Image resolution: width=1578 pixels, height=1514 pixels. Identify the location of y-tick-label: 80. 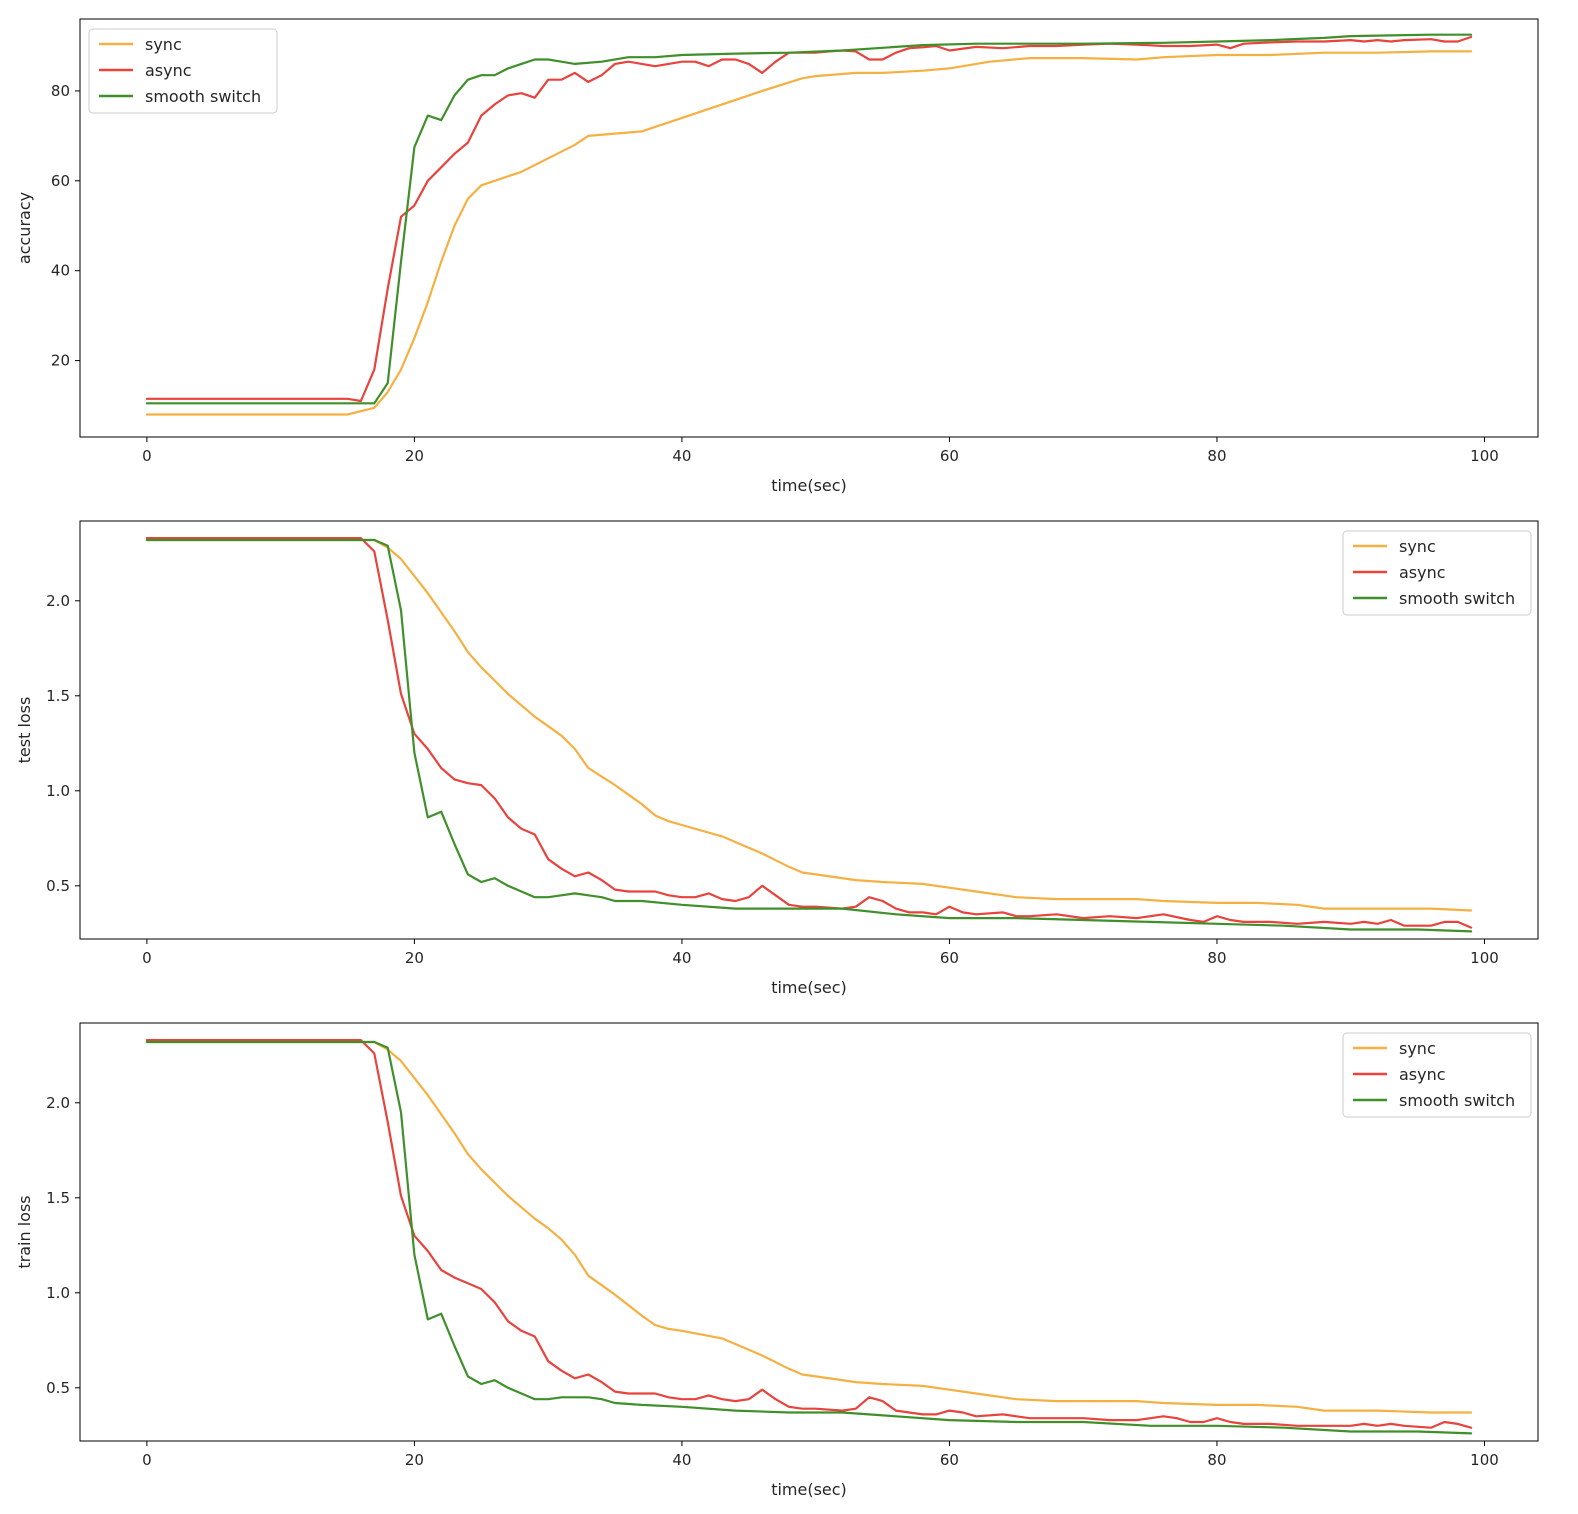
(60, 91).